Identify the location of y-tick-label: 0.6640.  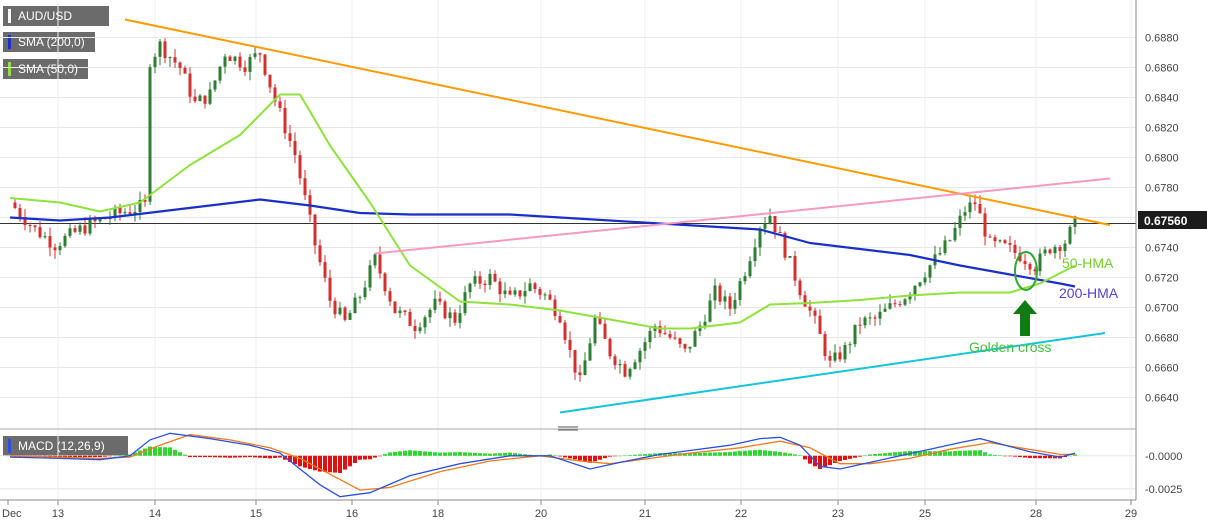
(1162, 399).